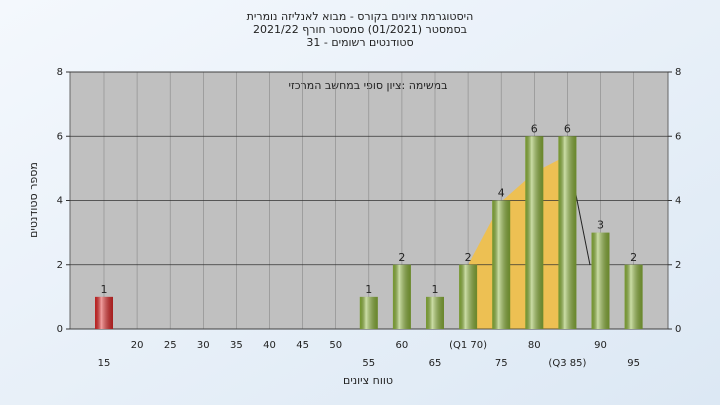 The width and height of the screenshot is (720, 405). I want to click on x-tick-label: 40, so click(269, 345).